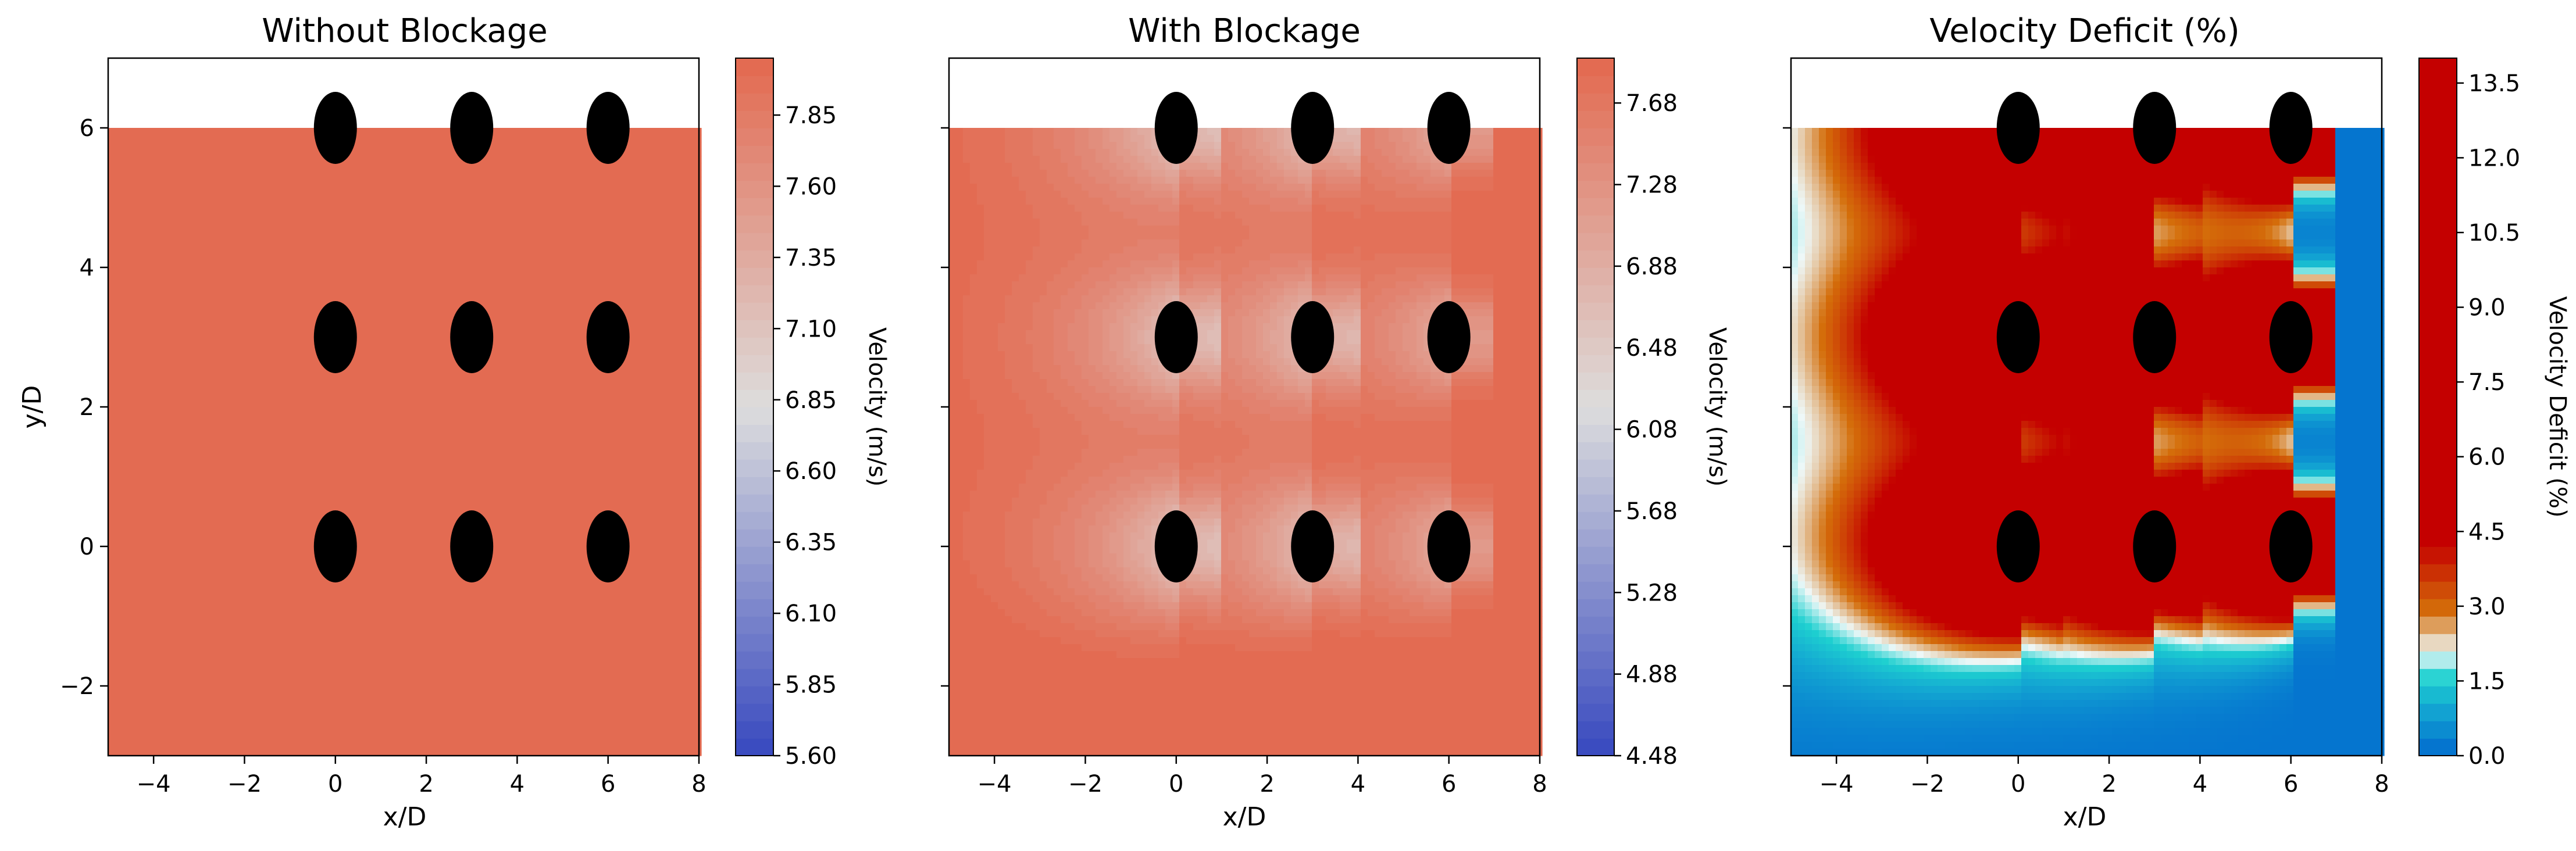 Image resolution: width=2576 pixels, height=851 pixels. Describe the element at coordinates (1652, 348) in the screenshot. I see `colorbar-tick-label: 6.48` at that location.